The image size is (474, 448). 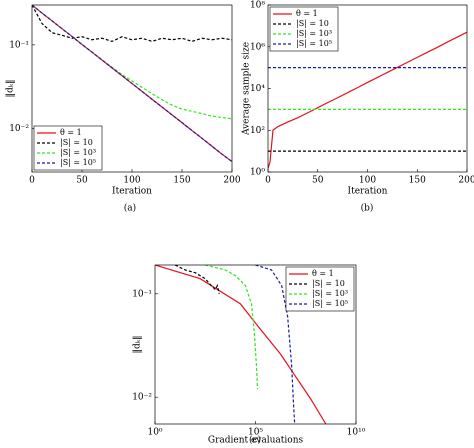 I want to click on y-tick-label: 10⁶, so click(x=257, y=47).